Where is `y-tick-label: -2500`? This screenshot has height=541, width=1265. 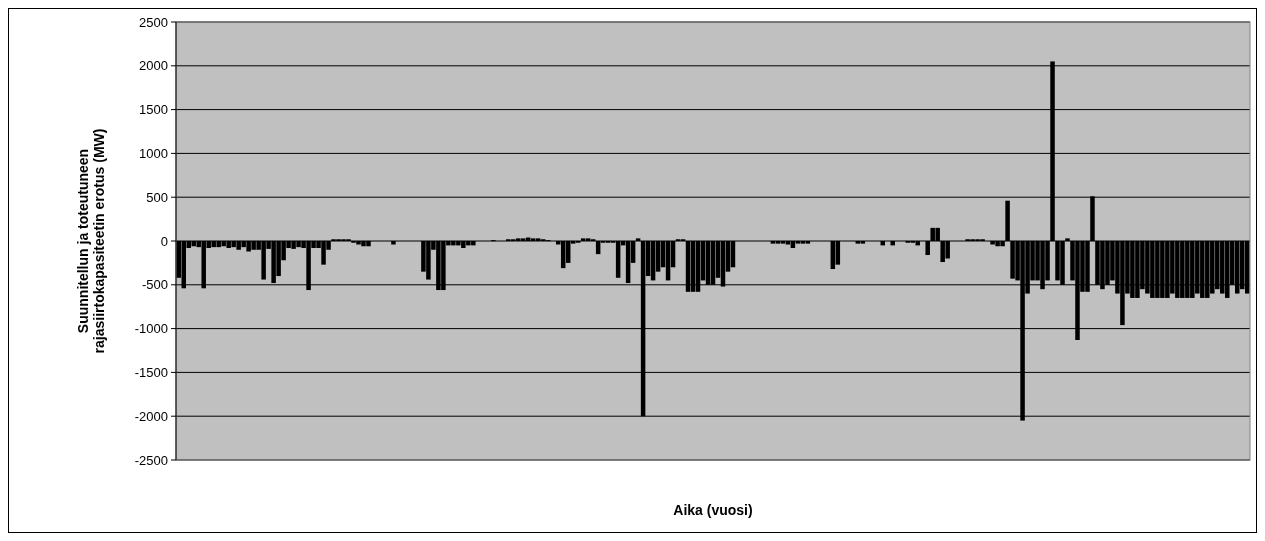 y-tick-label: -2500 is located at coordinates (151, 460).